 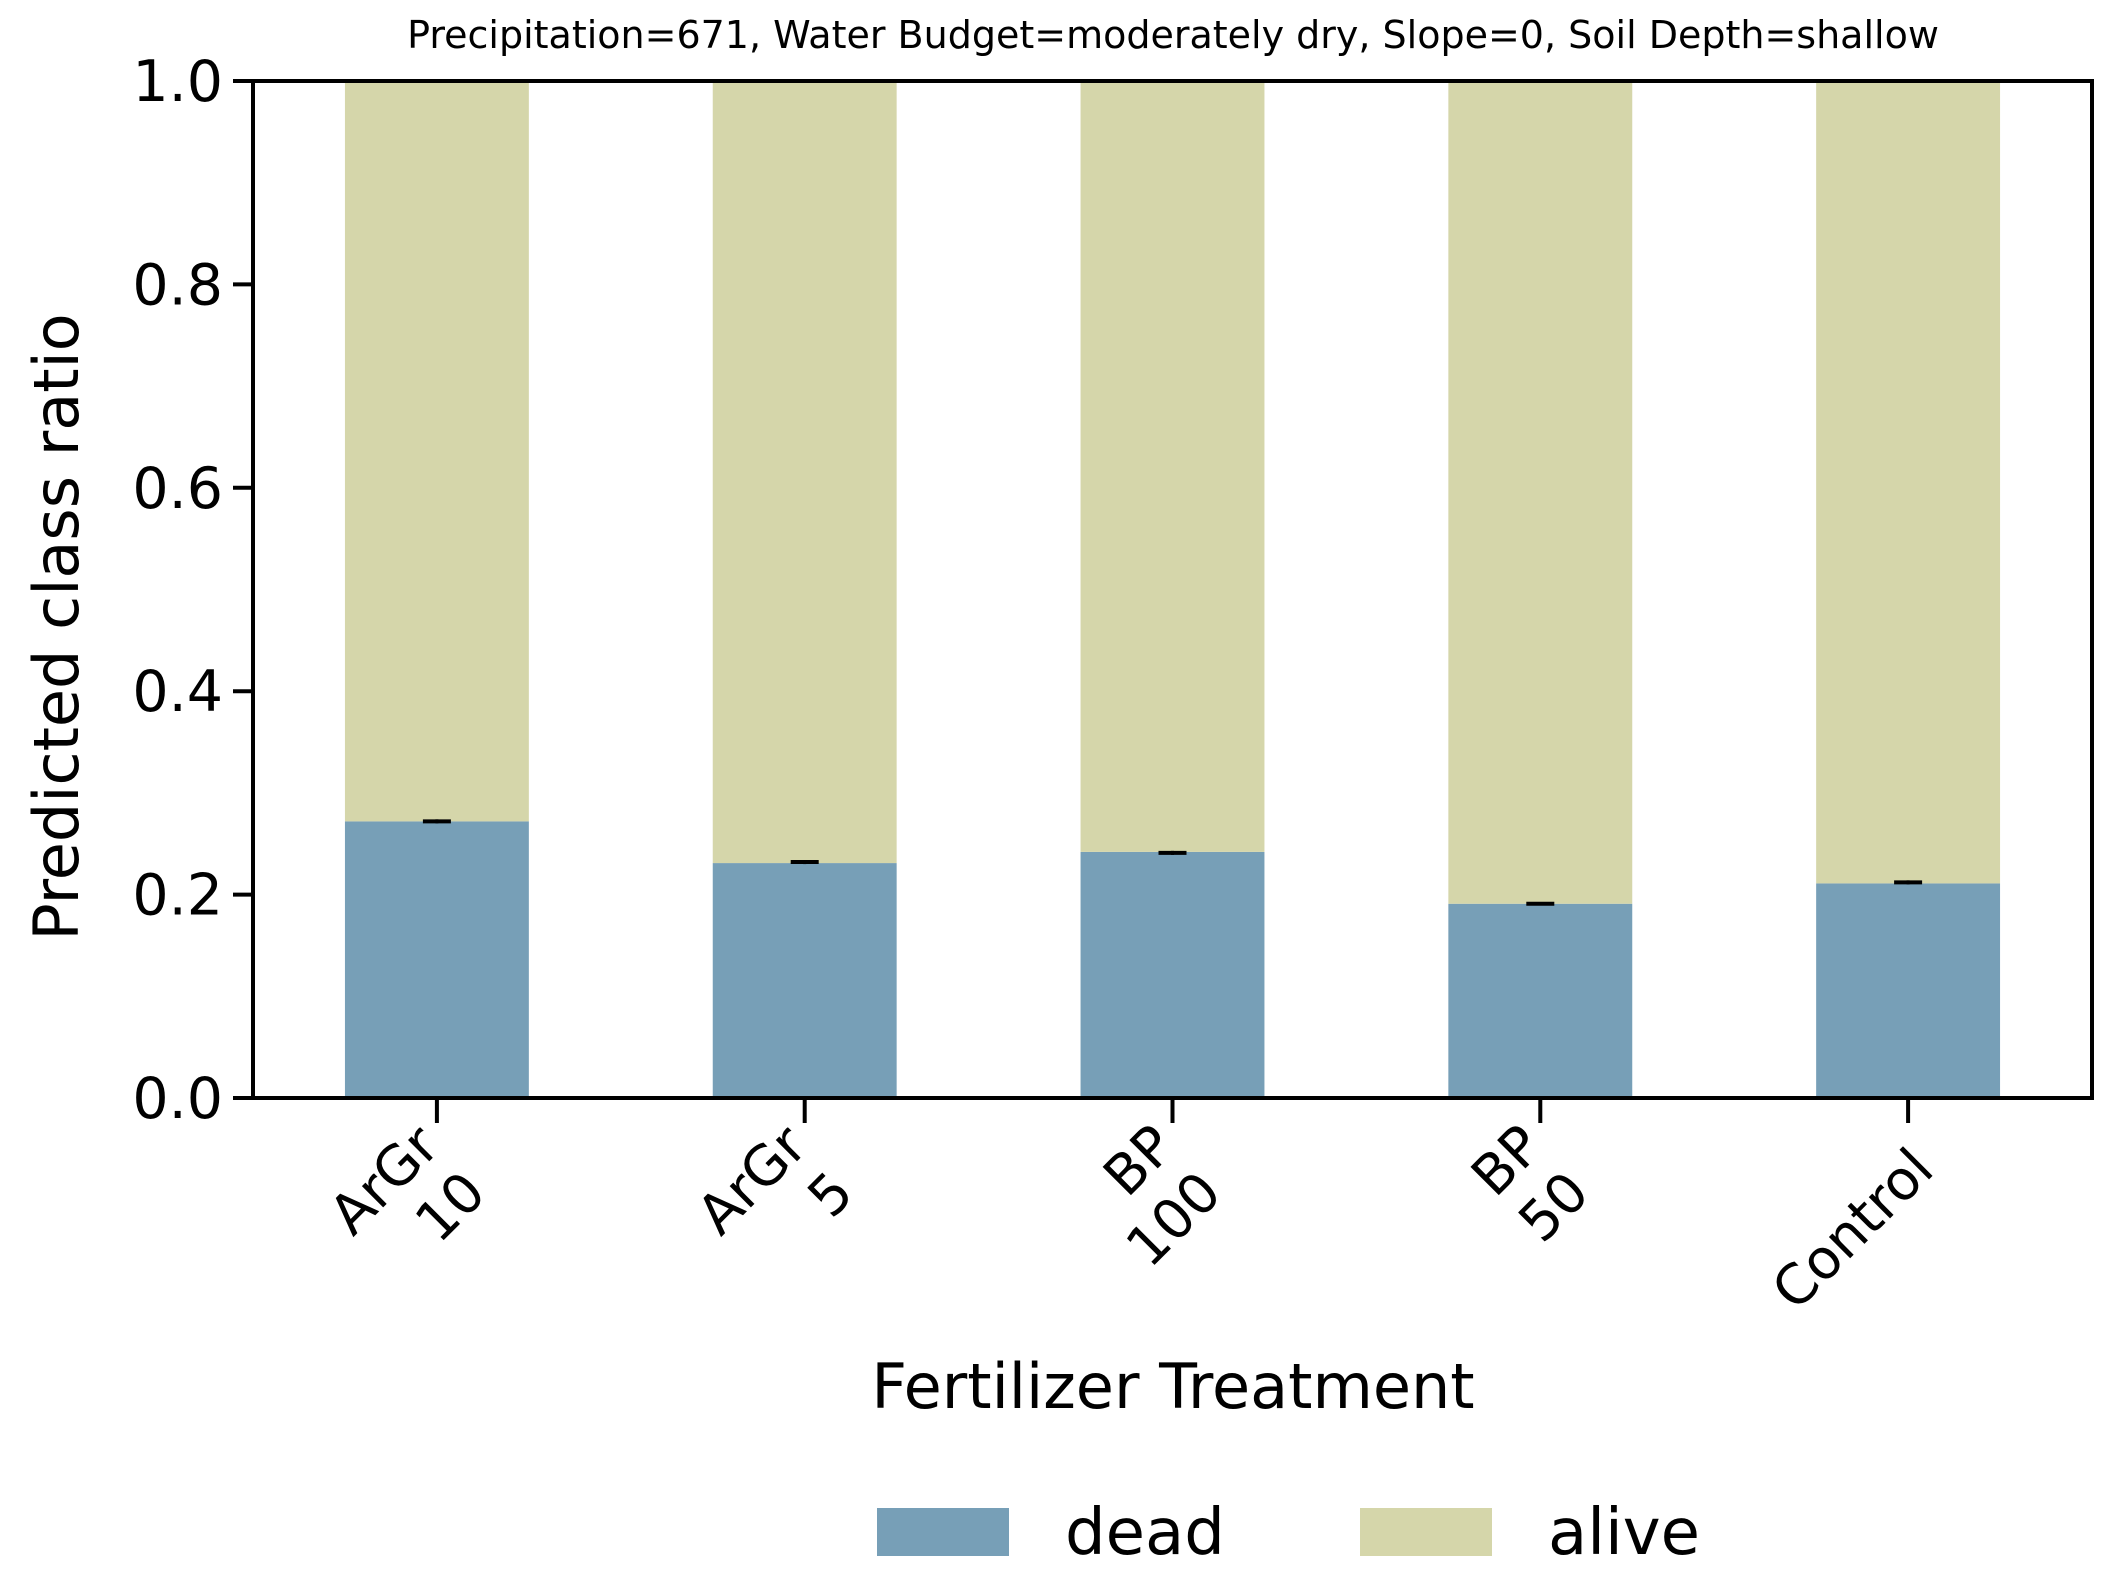 What do you see at coordinates (192, 590) in the screenshot?
I see `y-axis: 0.0 0.2 0.4 0.6 0.8 1.0` at bounding box center [192, 590].